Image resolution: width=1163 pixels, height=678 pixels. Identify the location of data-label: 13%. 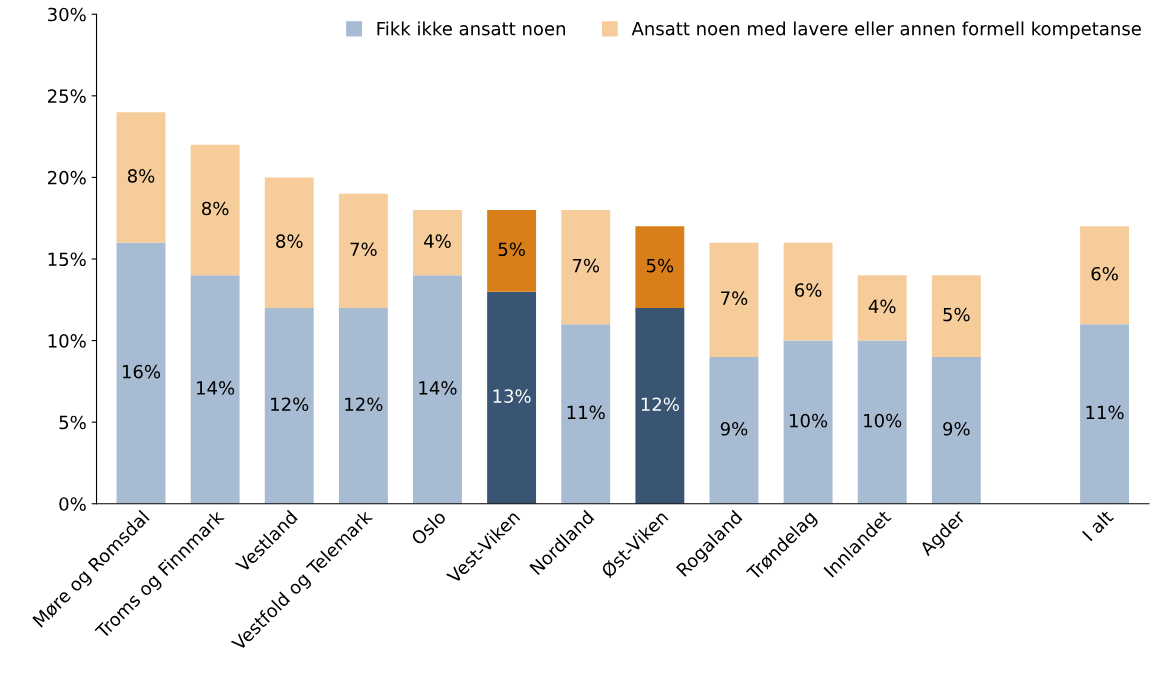
(512, 396).